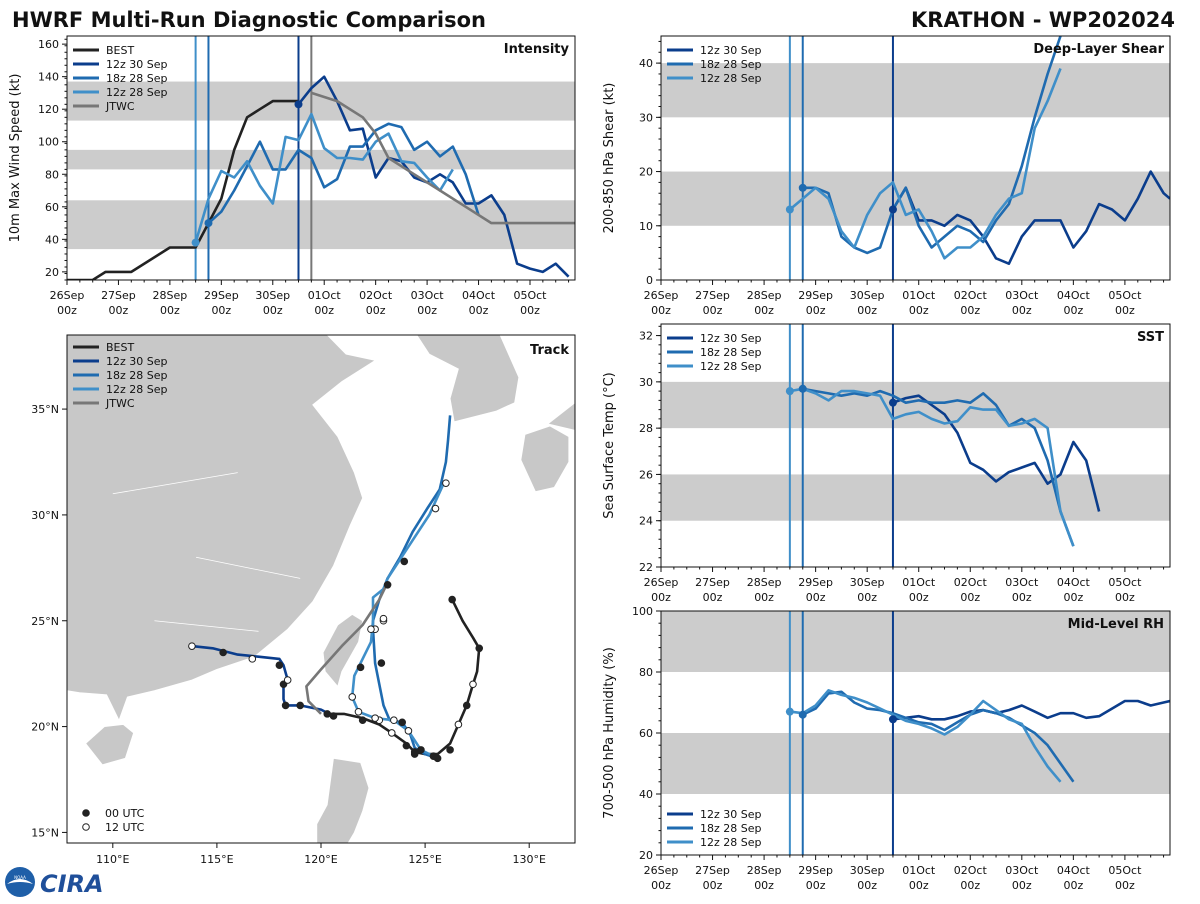  What do you see at coordinates (609, 445) in the screenshot?
I see `y-axis-label: Sea Surface Temp (°C)` at bounding box center [609, 445].